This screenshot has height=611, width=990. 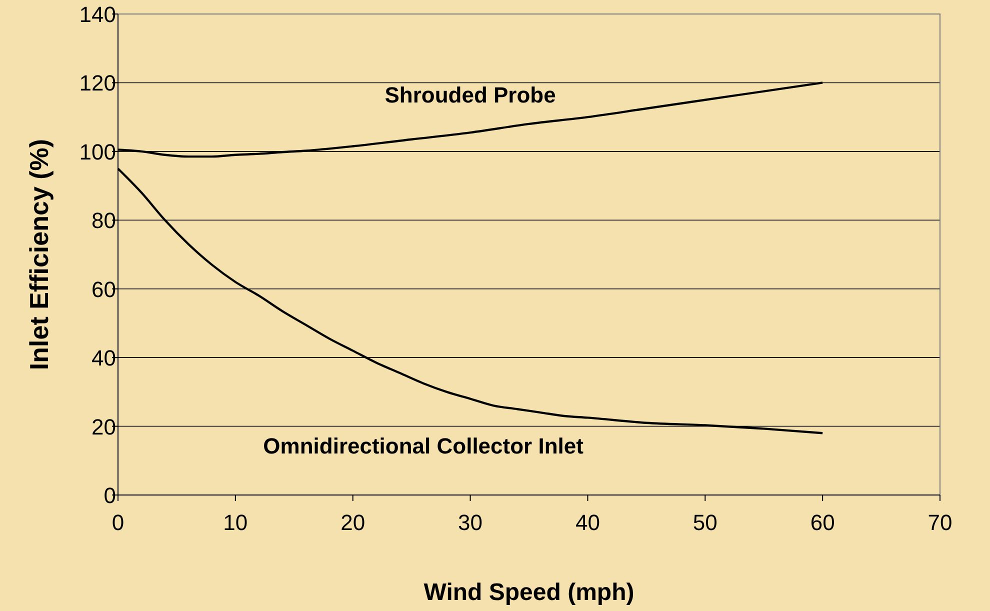 I want to click on x-tick-label: 60, so click(x=822, y=522).